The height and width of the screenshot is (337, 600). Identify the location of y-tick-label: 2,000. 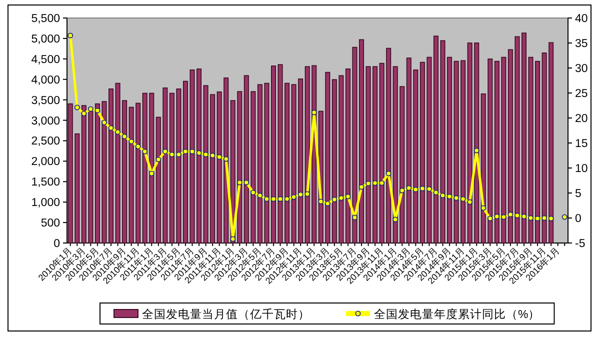
(45, 162).